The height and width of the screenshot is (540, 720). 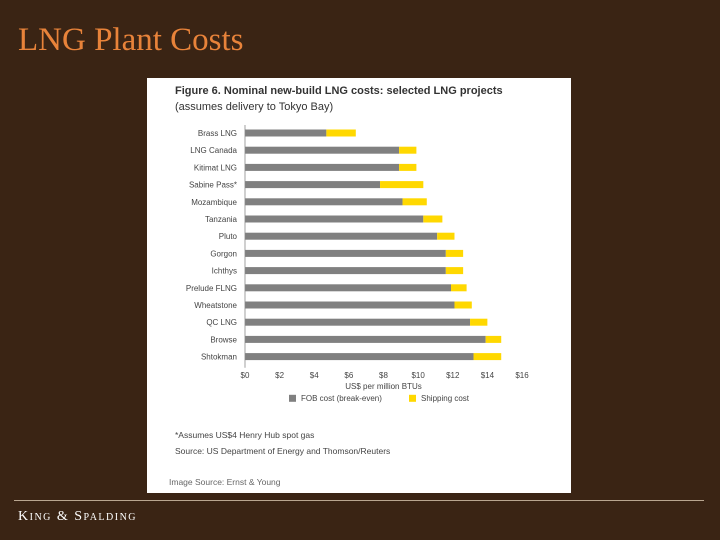 I want to click on x-tick-label: $4, so click(x=314, y=375).